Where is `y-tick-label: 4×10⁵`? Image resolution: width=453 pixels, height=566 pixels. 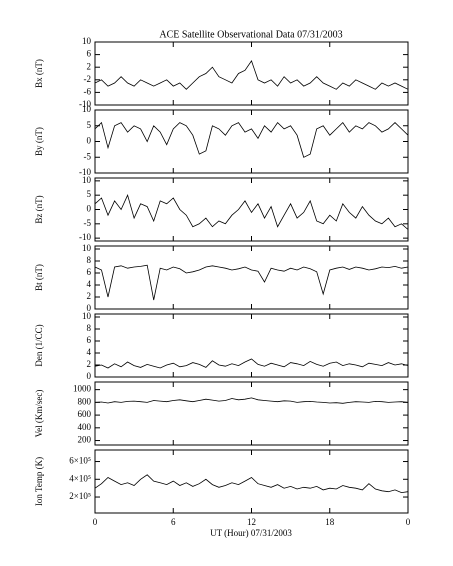 y-tick-label: 4×10⁵ is located at coordinates (80, 478).